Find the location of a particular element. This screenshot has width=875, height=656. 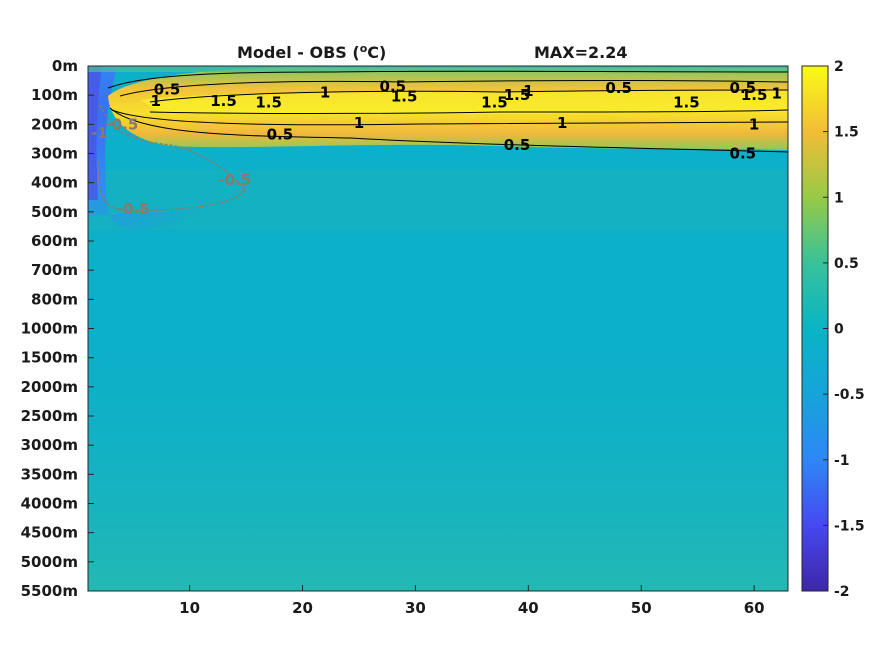

colorbar-tick-label: 1 is located at coordinates (839, 198).